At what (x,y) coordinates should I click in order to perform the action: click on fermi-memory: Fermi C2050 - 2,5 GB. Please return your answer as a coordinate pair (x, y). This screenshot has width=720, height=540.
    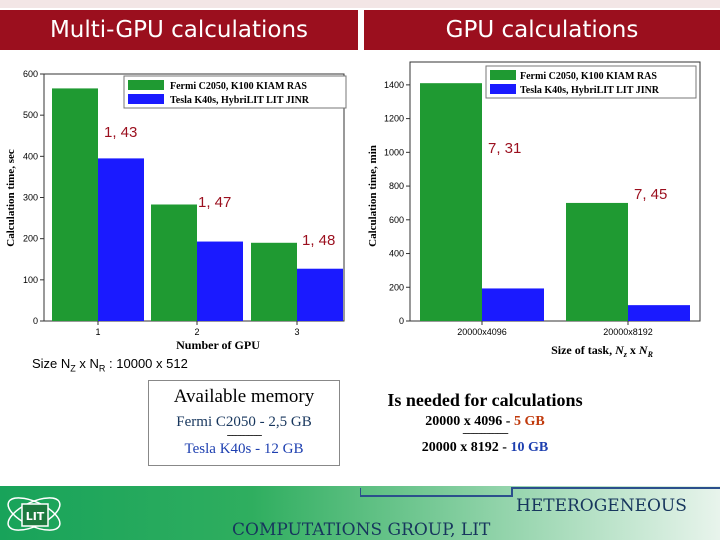
    Looking at the image, I should click on (244, 422).